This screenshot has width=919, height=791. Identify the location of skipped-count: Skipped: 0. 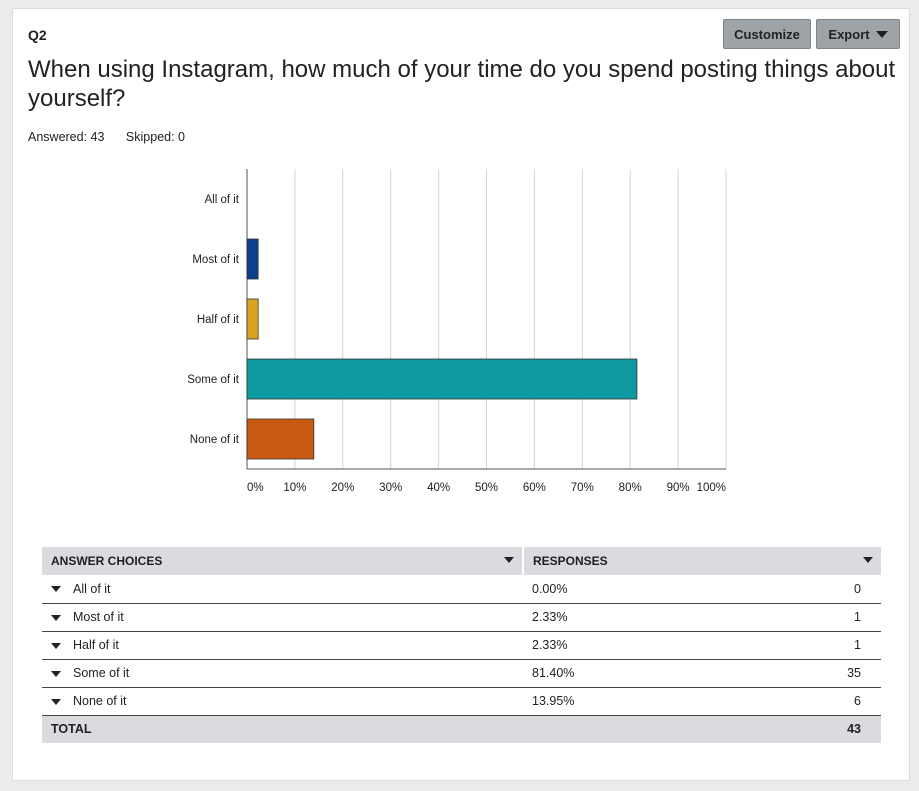
(155, 137).